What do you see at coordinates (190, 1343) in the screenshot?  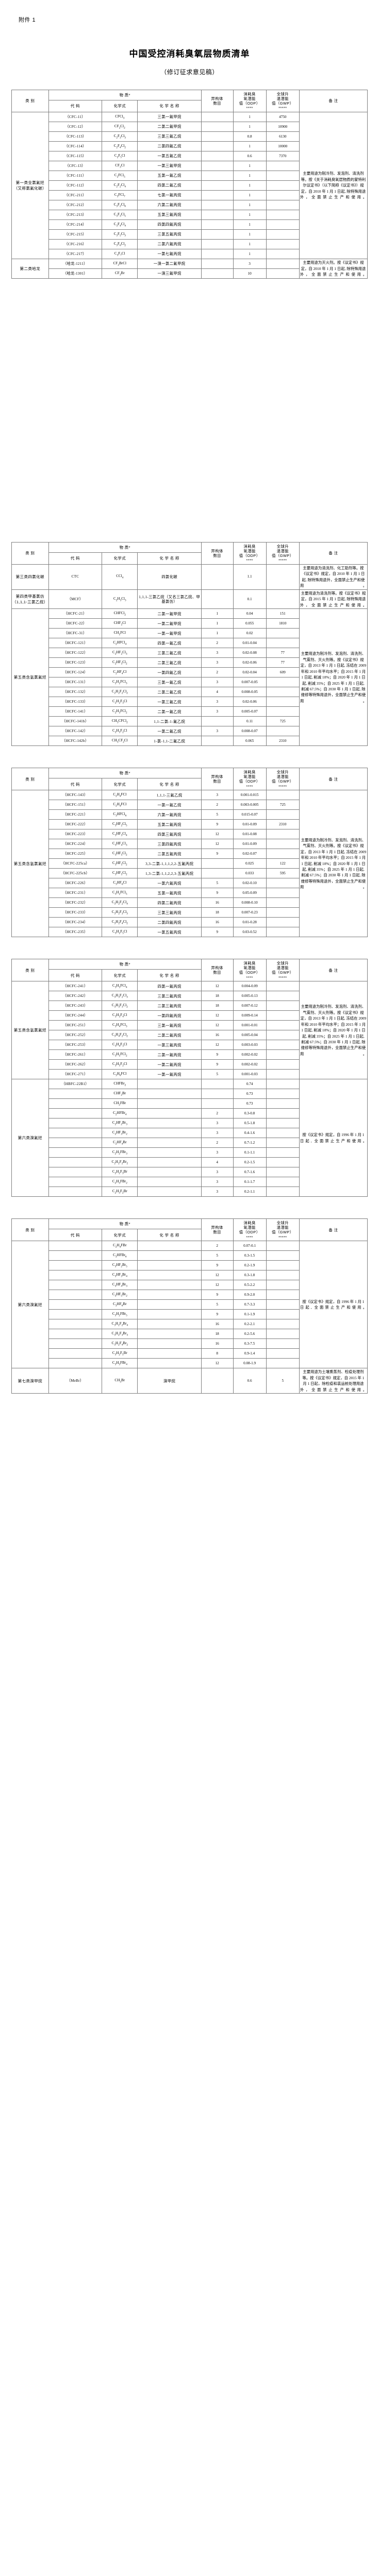 I see `table-row: C3H2F4Br2 16 0.3-7.5` at bounding box center [190, 1343].